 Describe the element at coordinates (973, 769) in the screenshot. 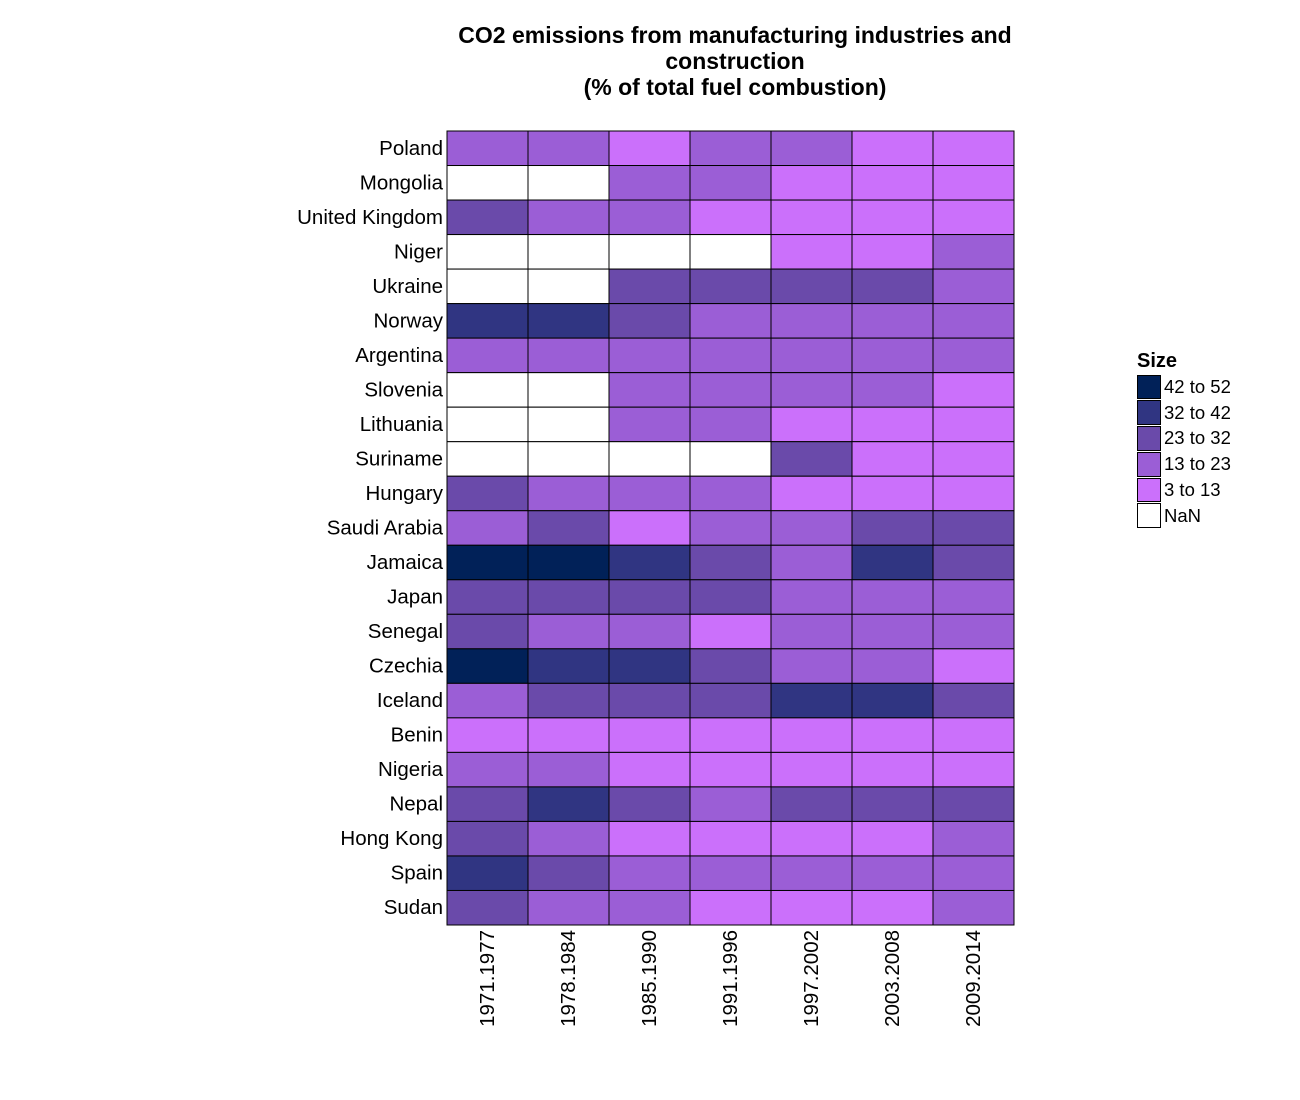

I see `heatmap-cell-nigeria-2009-2014` at that location.